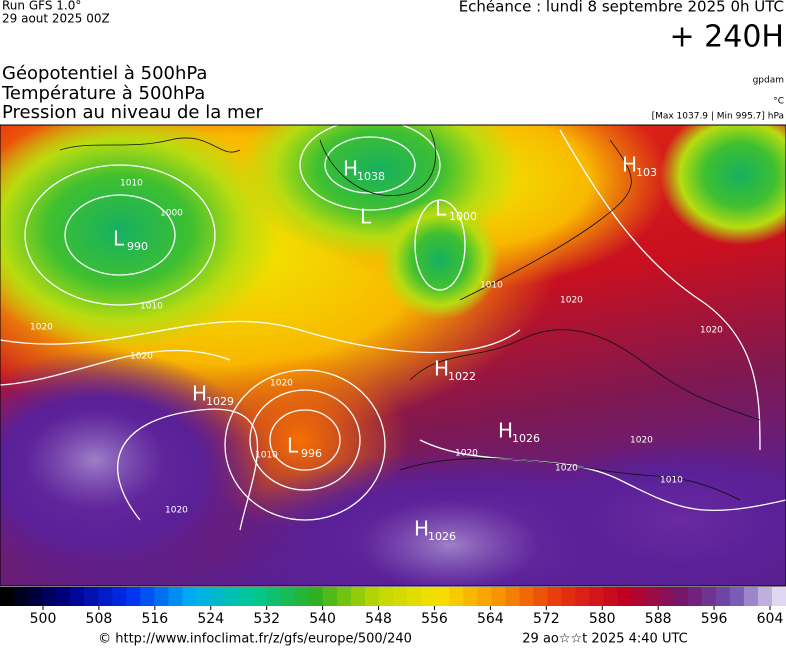 Image resolution: width=786 pixels, height=652 pixels. What do you see at coordinates (768, 81) in the screenshot?
I see `unit: gpdam` at bounding box center [768, 81].